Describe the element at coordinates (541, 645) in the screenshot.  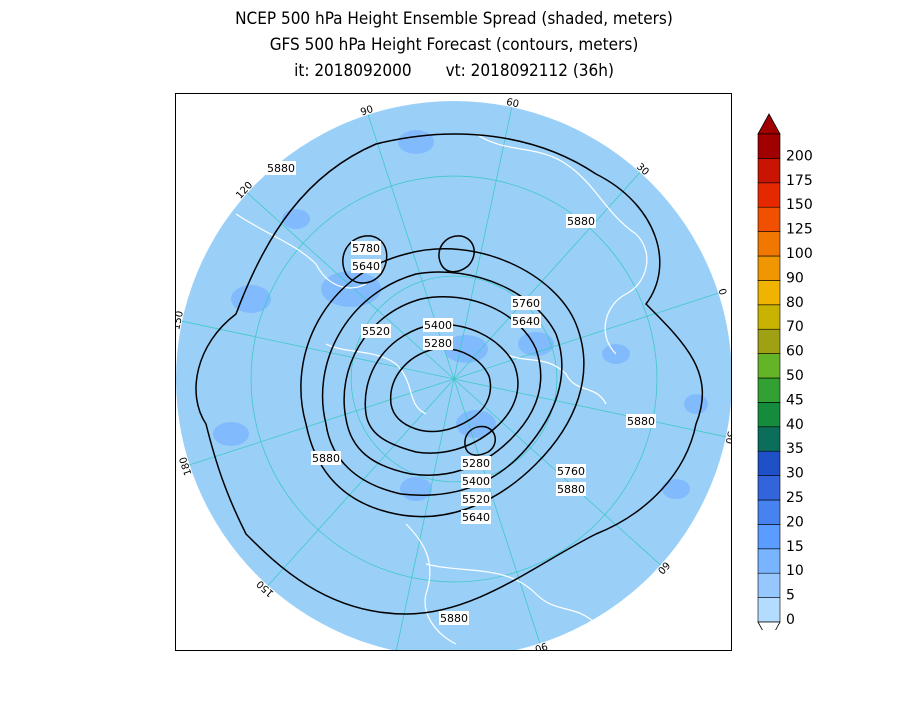
I see `longitude-label: 90` at that location.